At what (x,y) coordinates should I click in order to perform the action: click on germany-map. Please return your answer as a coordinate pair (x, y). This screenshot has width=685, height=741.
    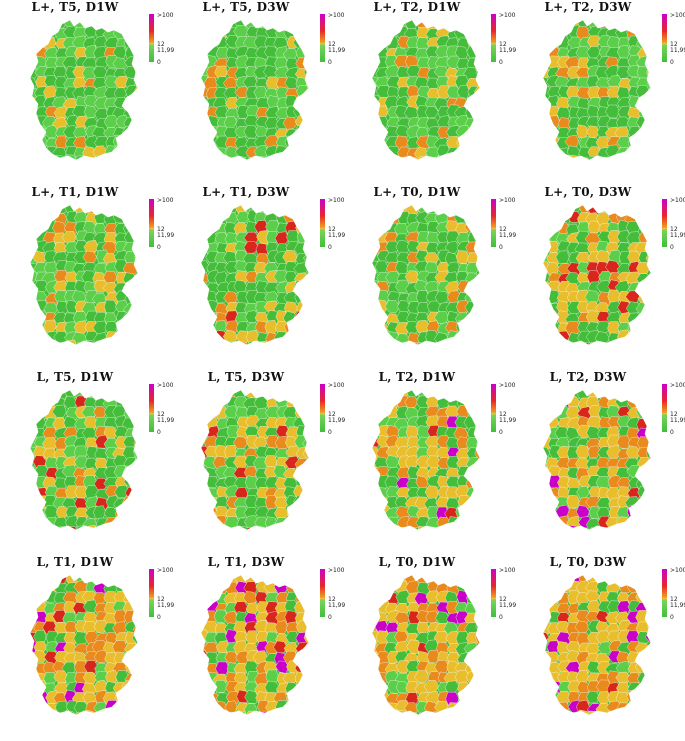
    Looking at the image, I should click on (426, 645).